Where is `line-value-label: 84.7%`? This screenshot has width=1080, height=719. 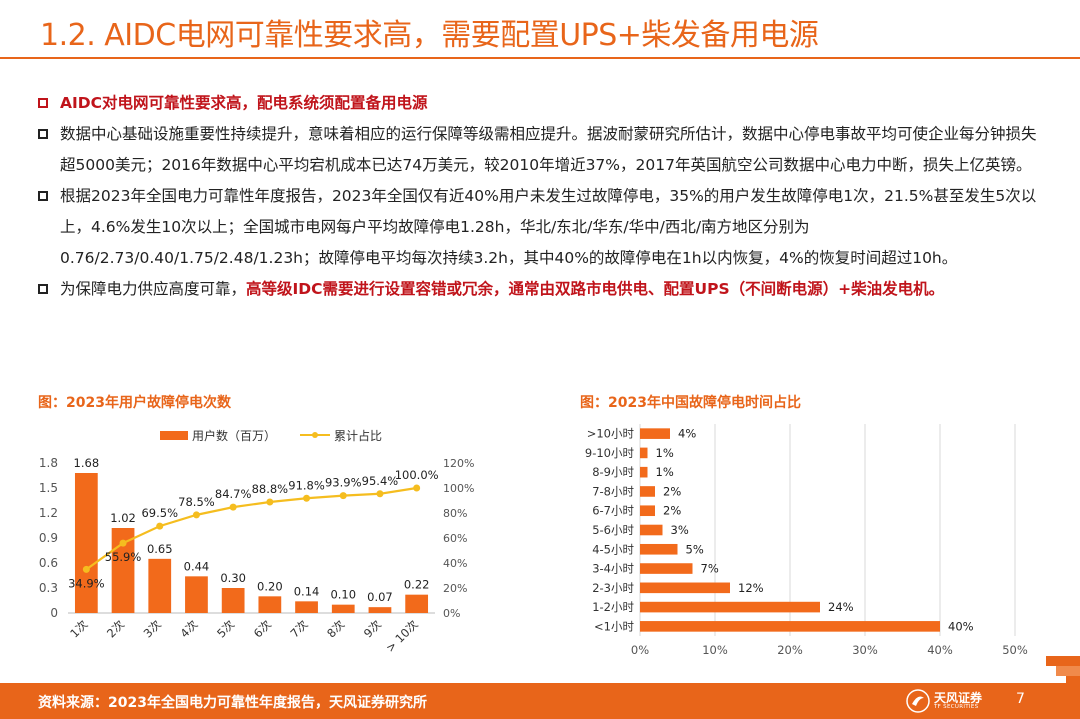 line-value-label: 84.7% is located at coordinates (233, 494).